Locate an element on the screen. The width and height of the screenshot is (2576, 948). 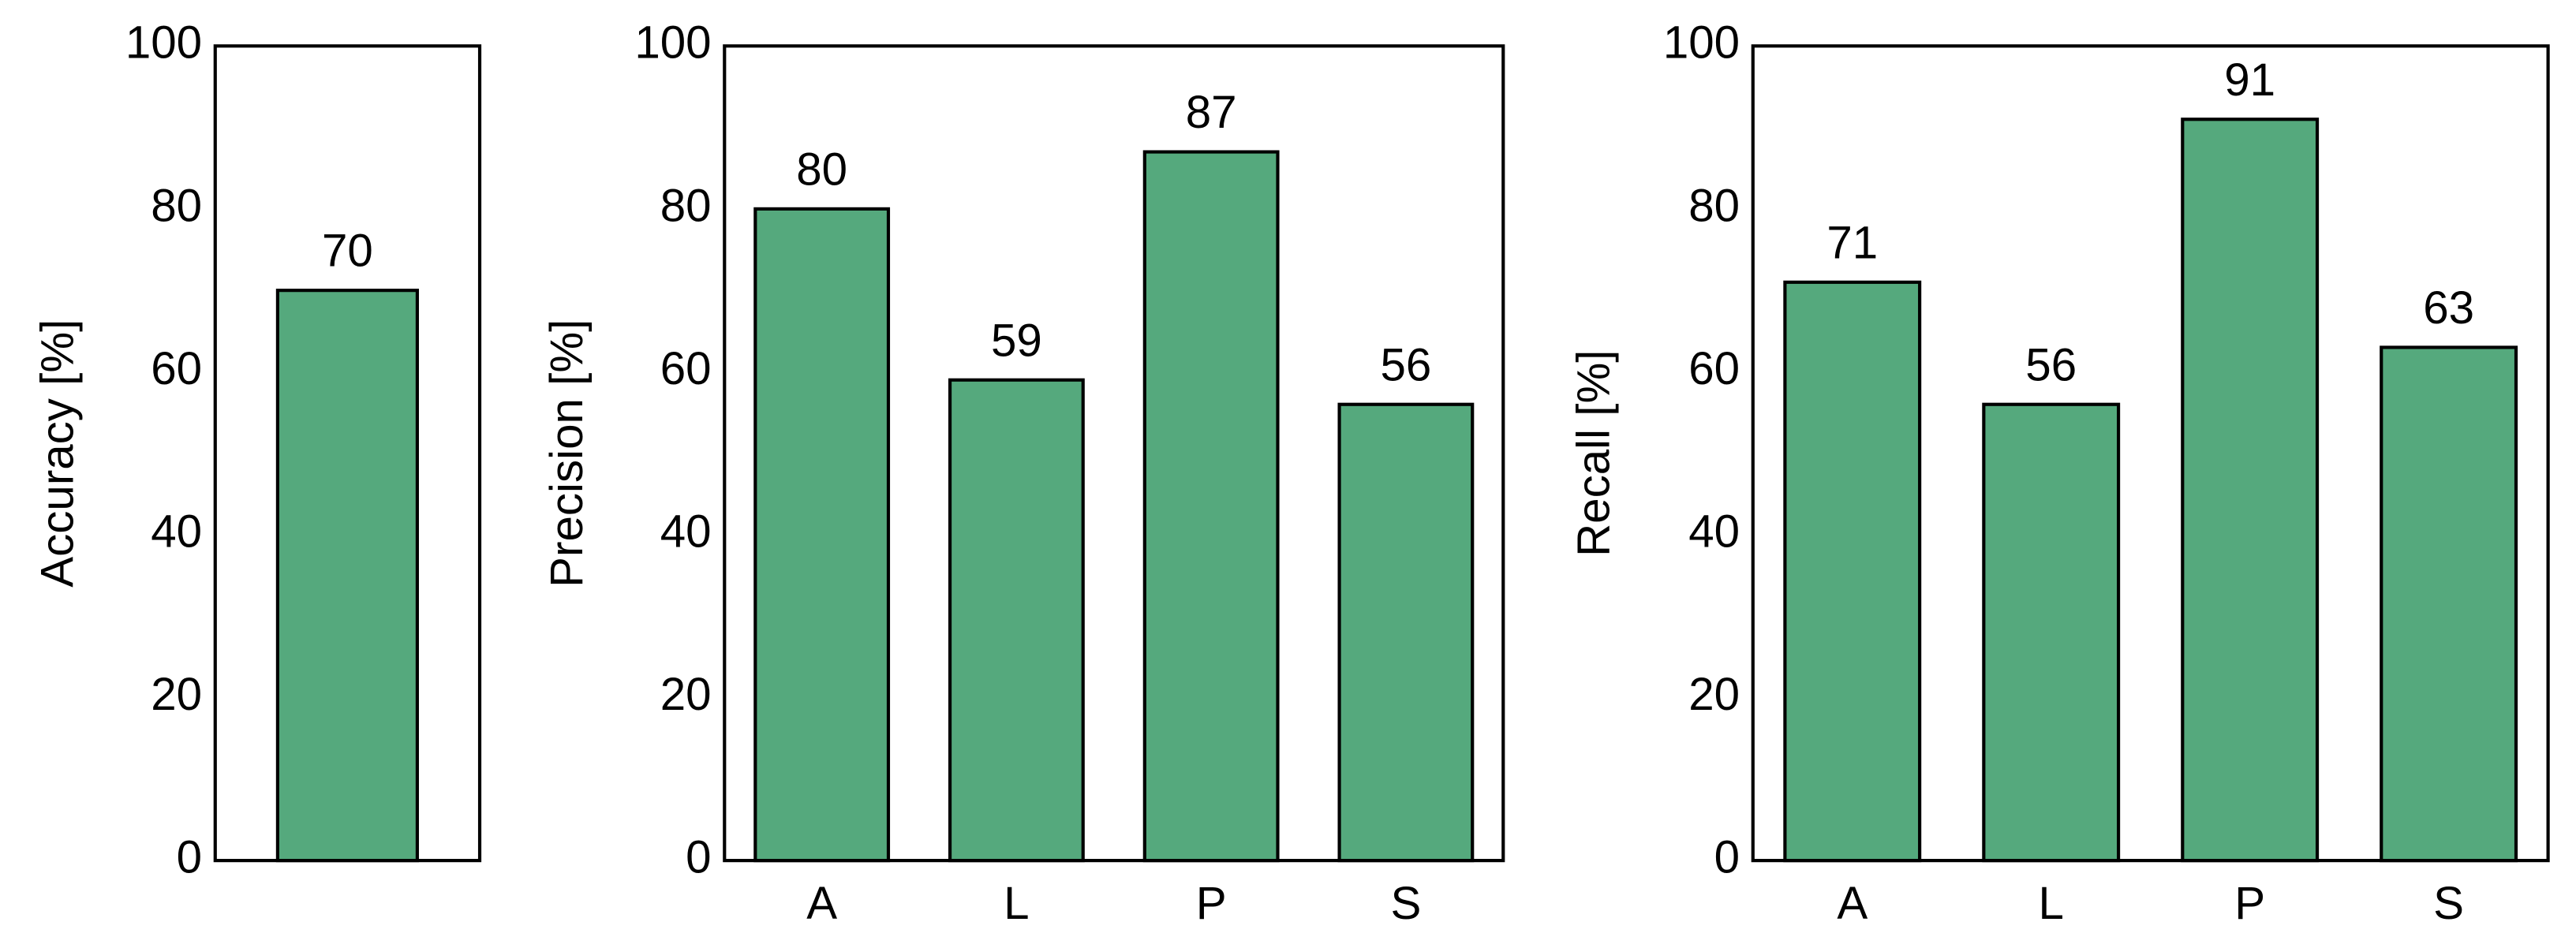
y-axis-label: Precision [%] is located at coordinates (567, 453).